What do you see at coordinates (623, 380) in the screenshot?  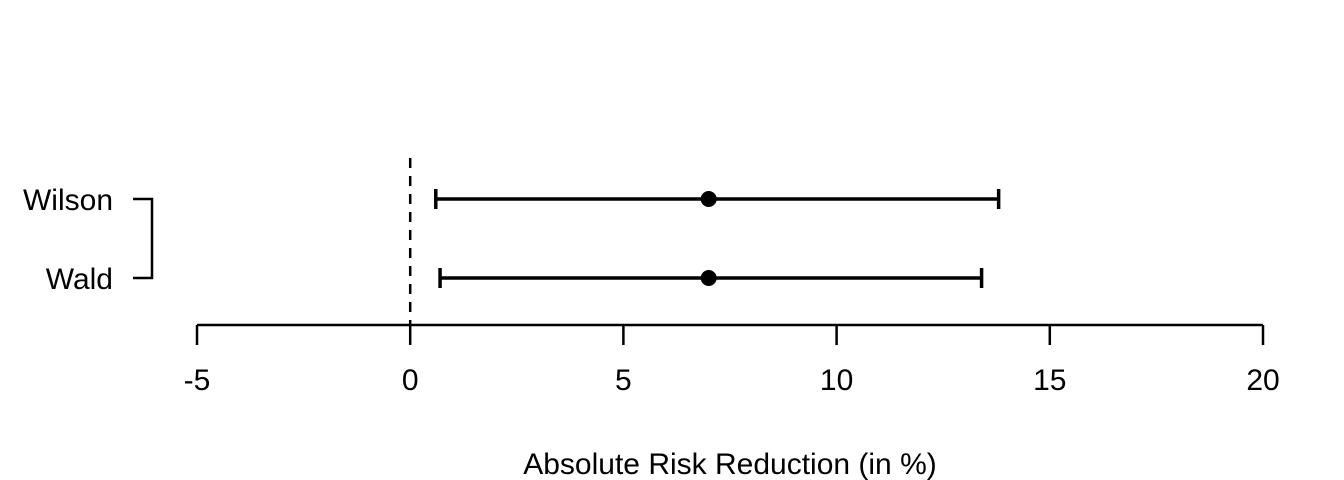 I see `x-tick-label-5: 5` at bounding box center [623, 380].